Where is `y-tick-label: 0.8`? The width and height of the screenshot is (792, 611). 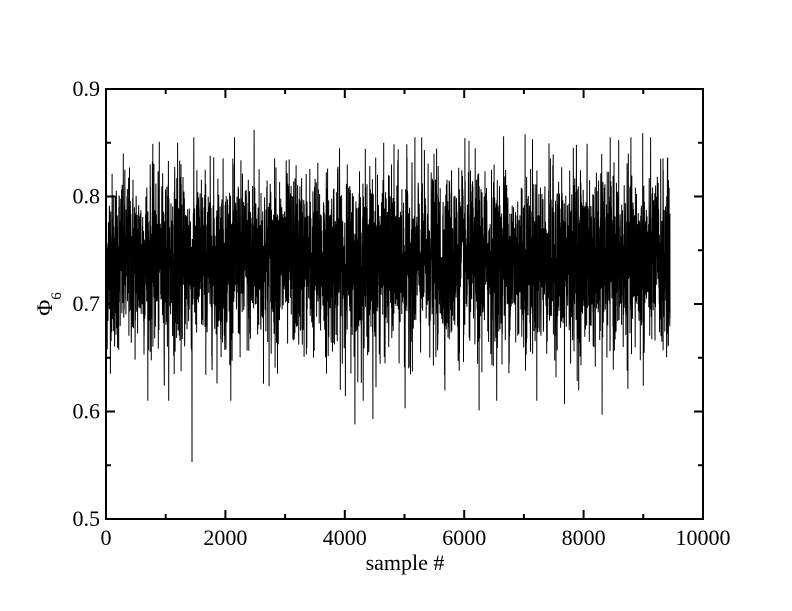
y-tick-label: 0.8 is located at coordinates (87, 196).